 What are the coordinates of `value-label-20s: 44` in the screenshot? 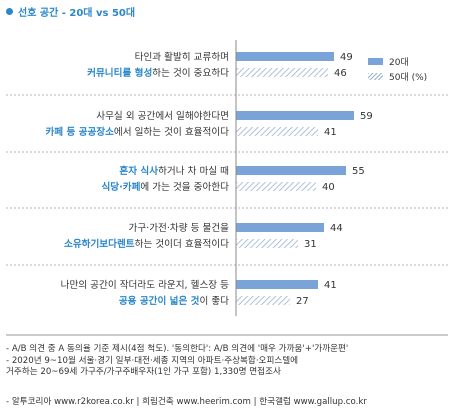 It's located at (336, 228).